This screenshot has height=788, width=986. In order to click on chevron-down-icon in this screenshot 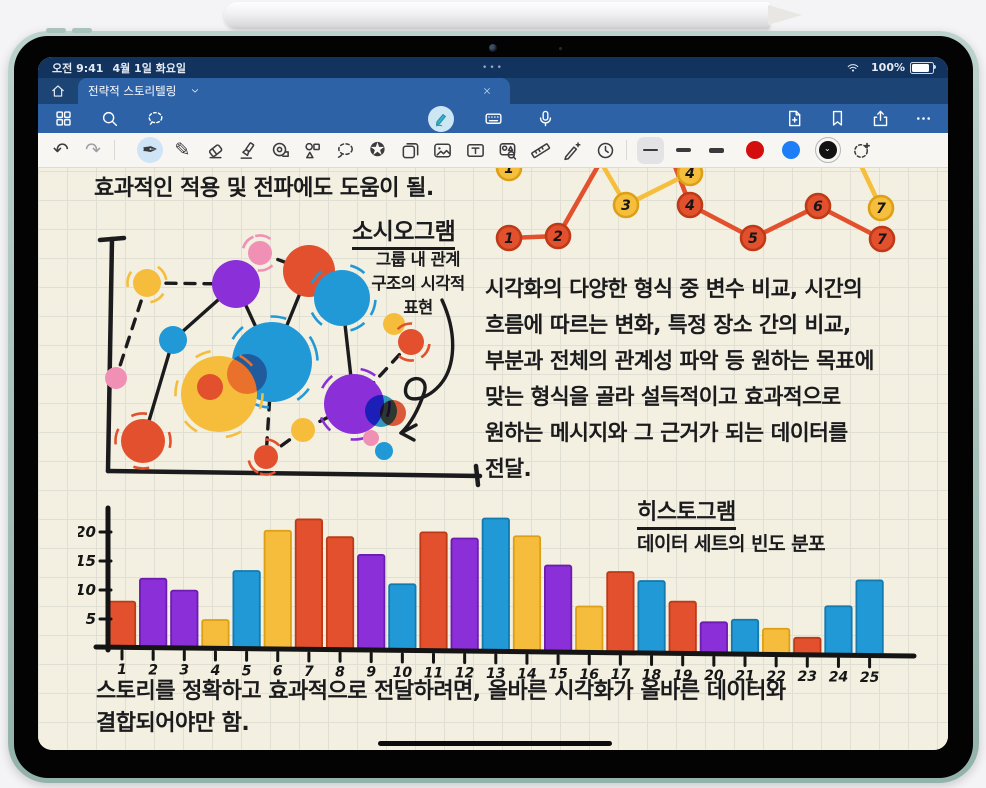, I will do `click(195, 91)`.